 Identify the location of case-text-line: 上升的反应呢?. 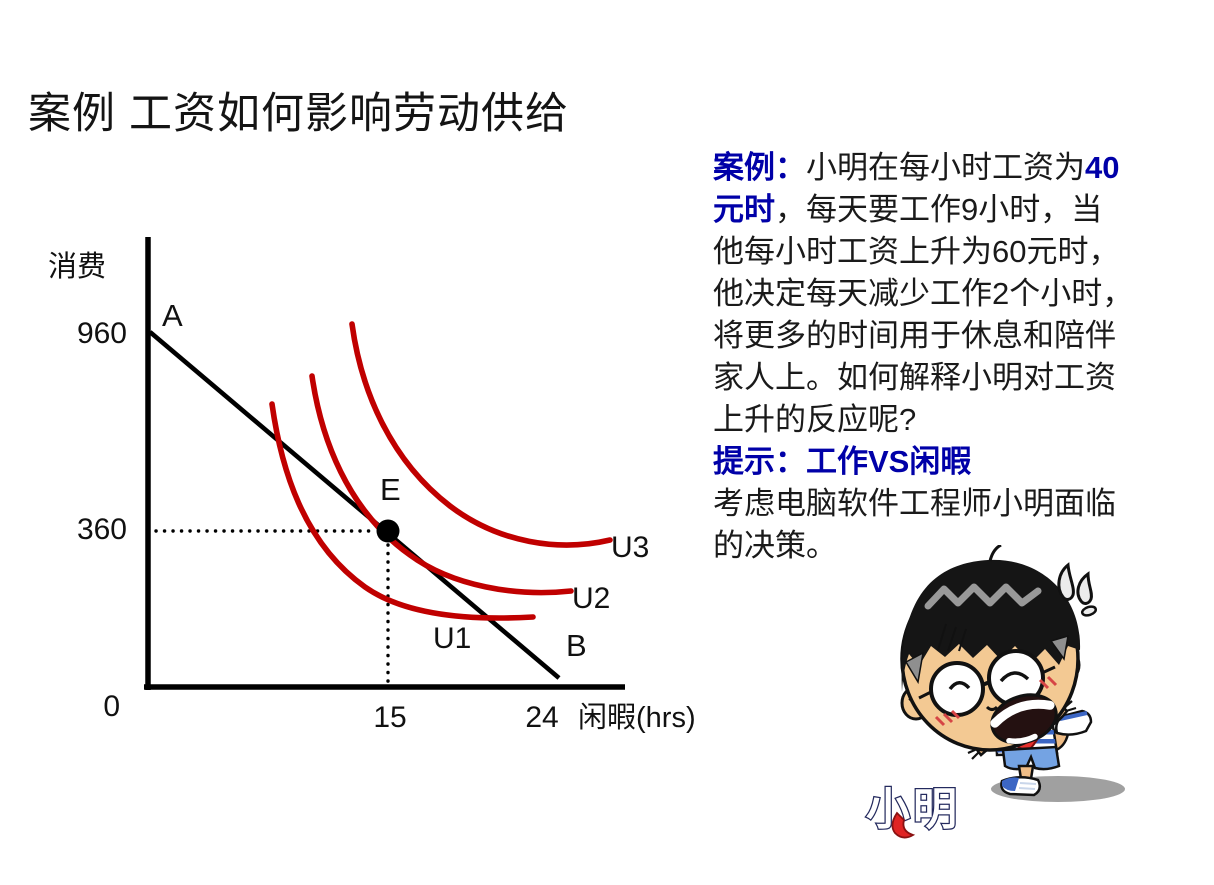
(815, 419).